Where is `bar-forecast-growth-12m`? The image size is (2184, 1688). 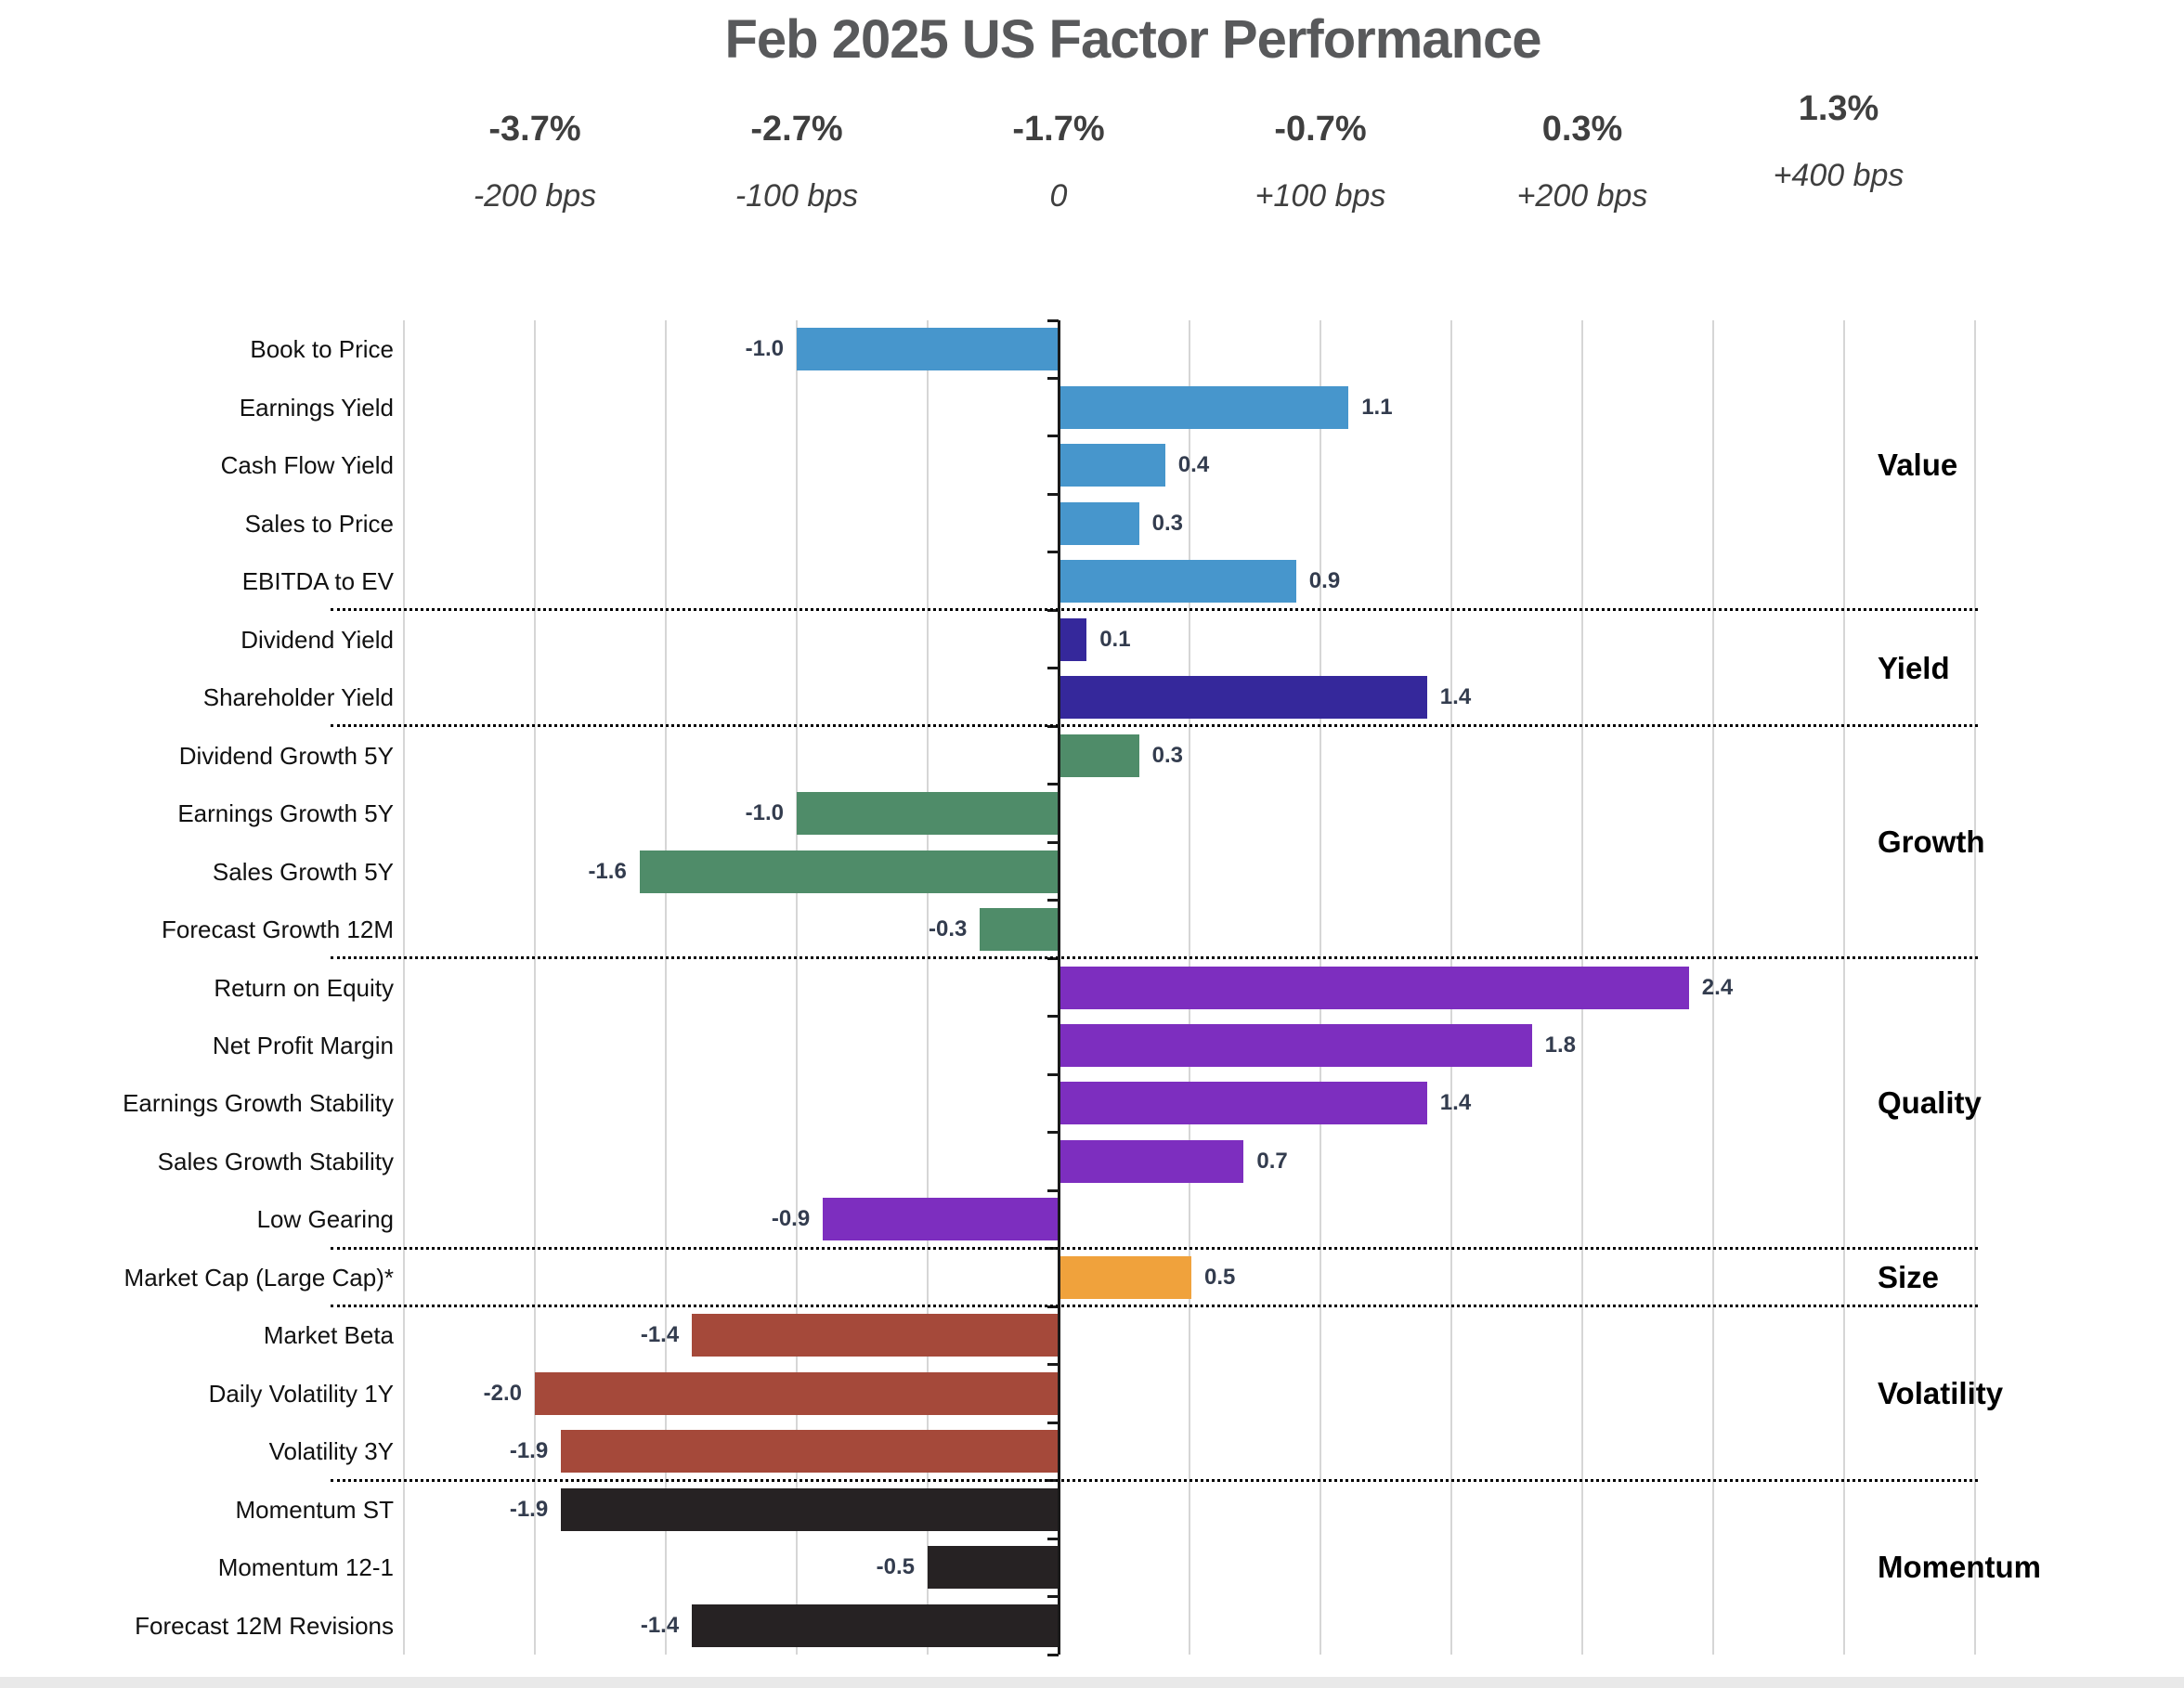
bar-forecast-growth-12m is located at coordinates (1019, 930).